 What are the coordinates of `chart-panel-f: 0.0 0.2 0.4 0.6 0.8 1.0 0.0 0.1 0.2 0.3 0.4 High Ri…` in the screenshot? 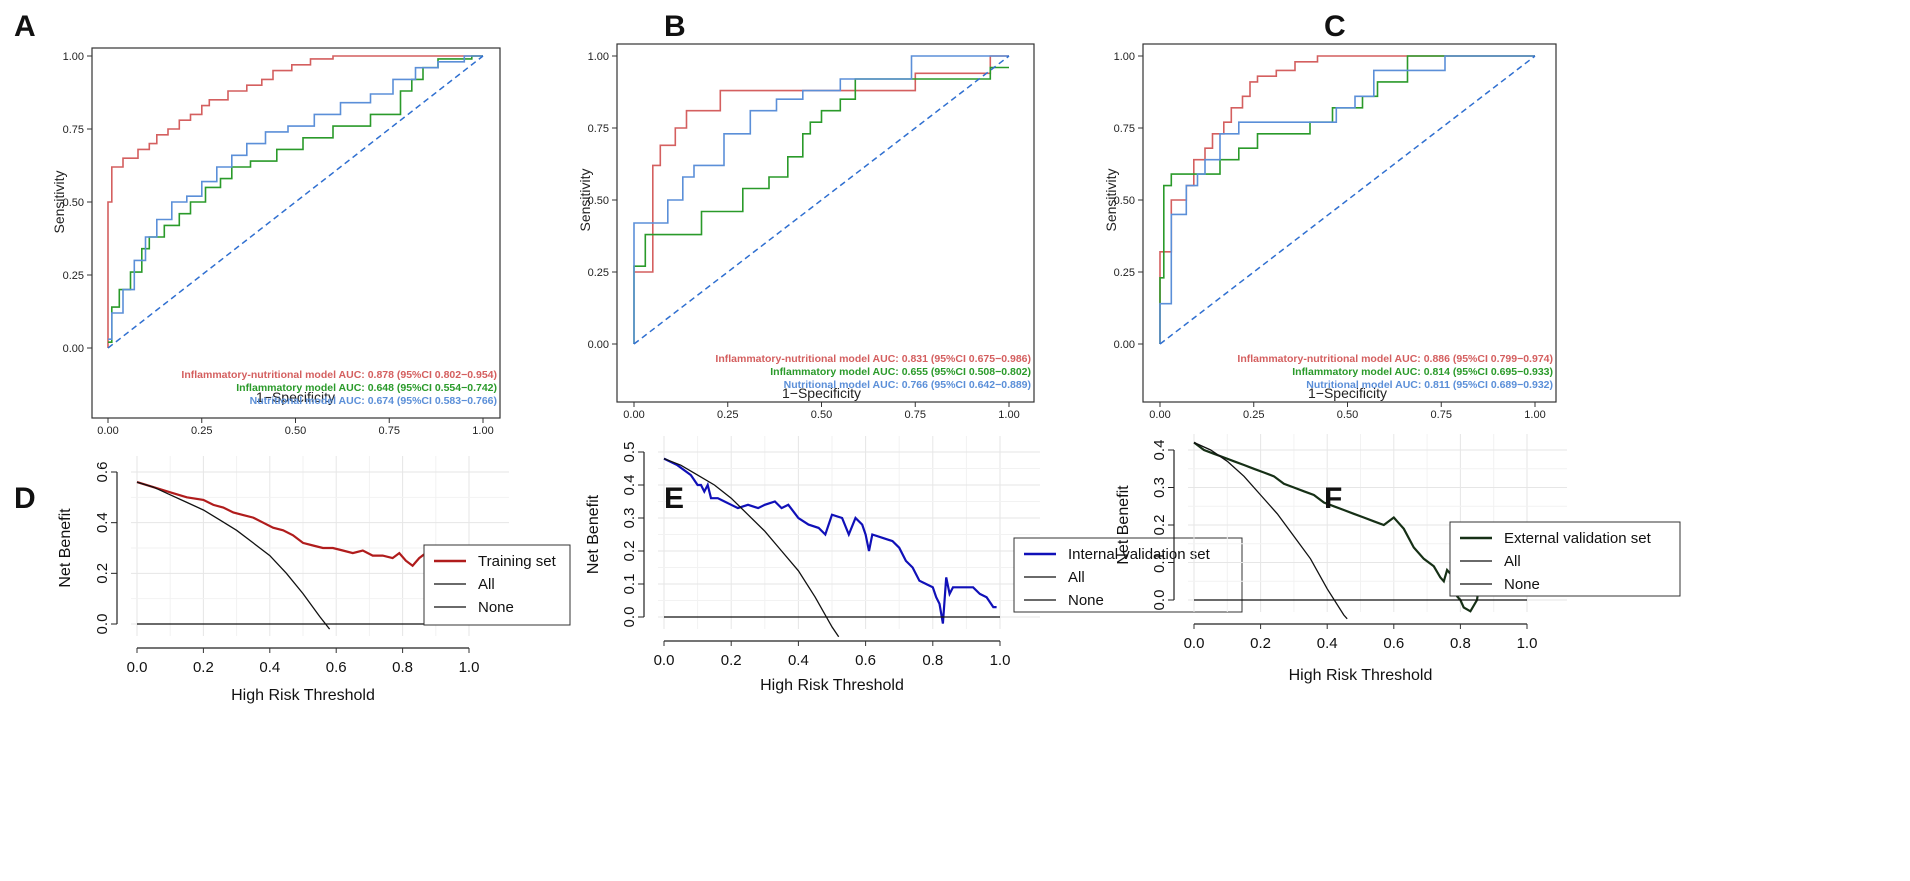 It's located at (1398, 559).